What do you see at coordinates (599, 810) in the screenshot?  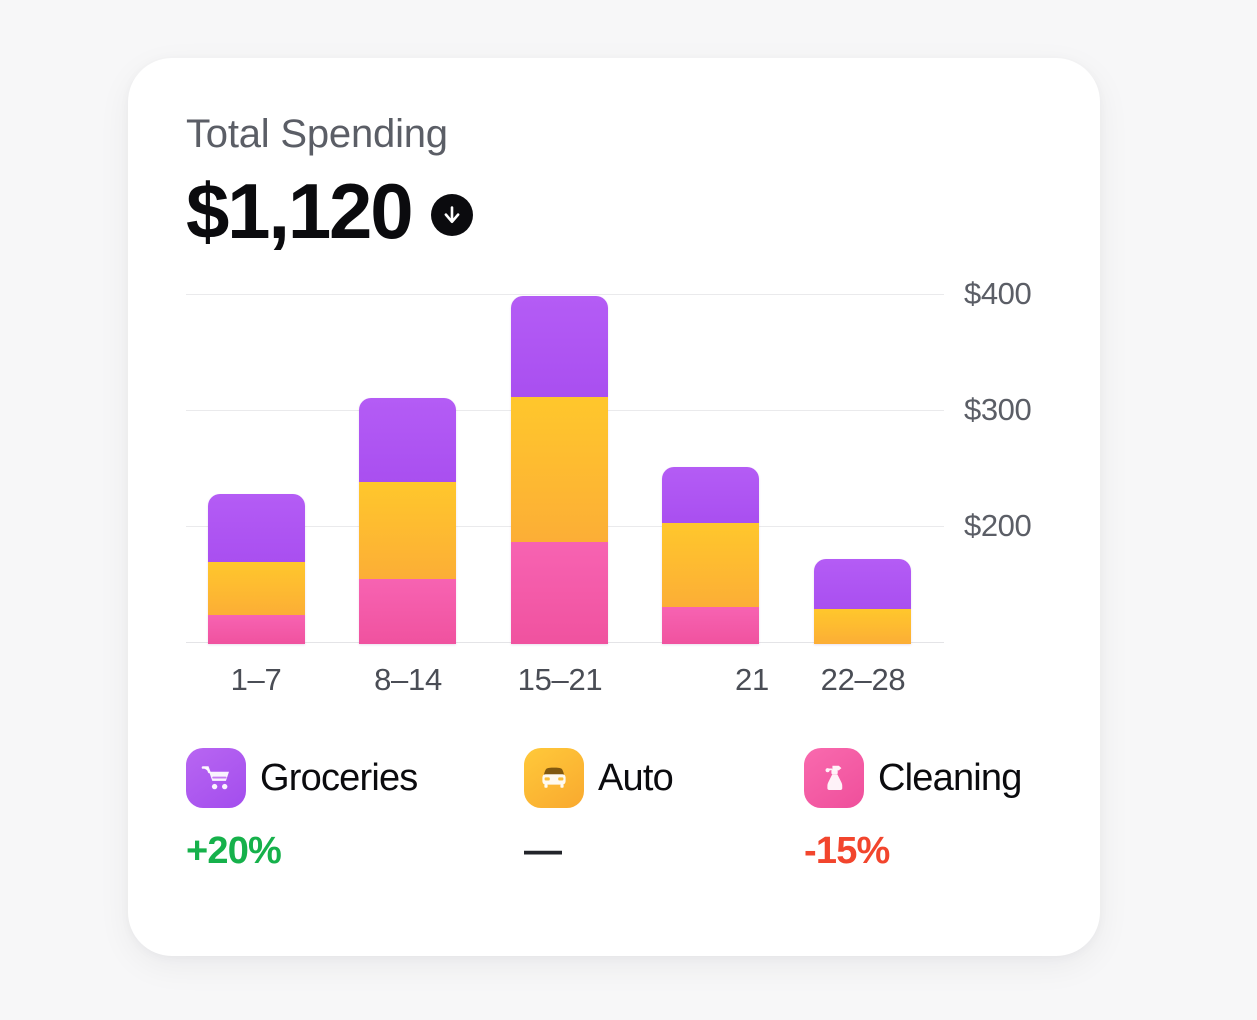 I see `legend-item-auto: Auto —` at bounding box center [599, 810].